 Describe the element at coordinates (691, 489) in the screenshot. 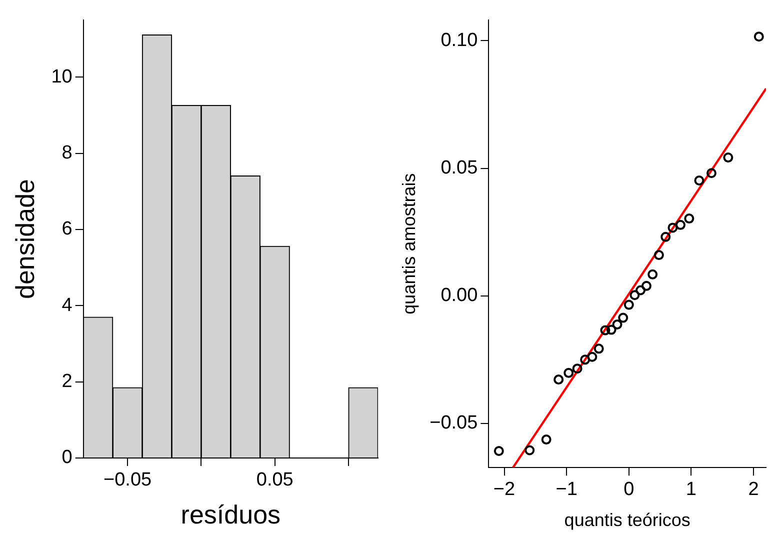

I see `x-tick-label: 1` at that location.